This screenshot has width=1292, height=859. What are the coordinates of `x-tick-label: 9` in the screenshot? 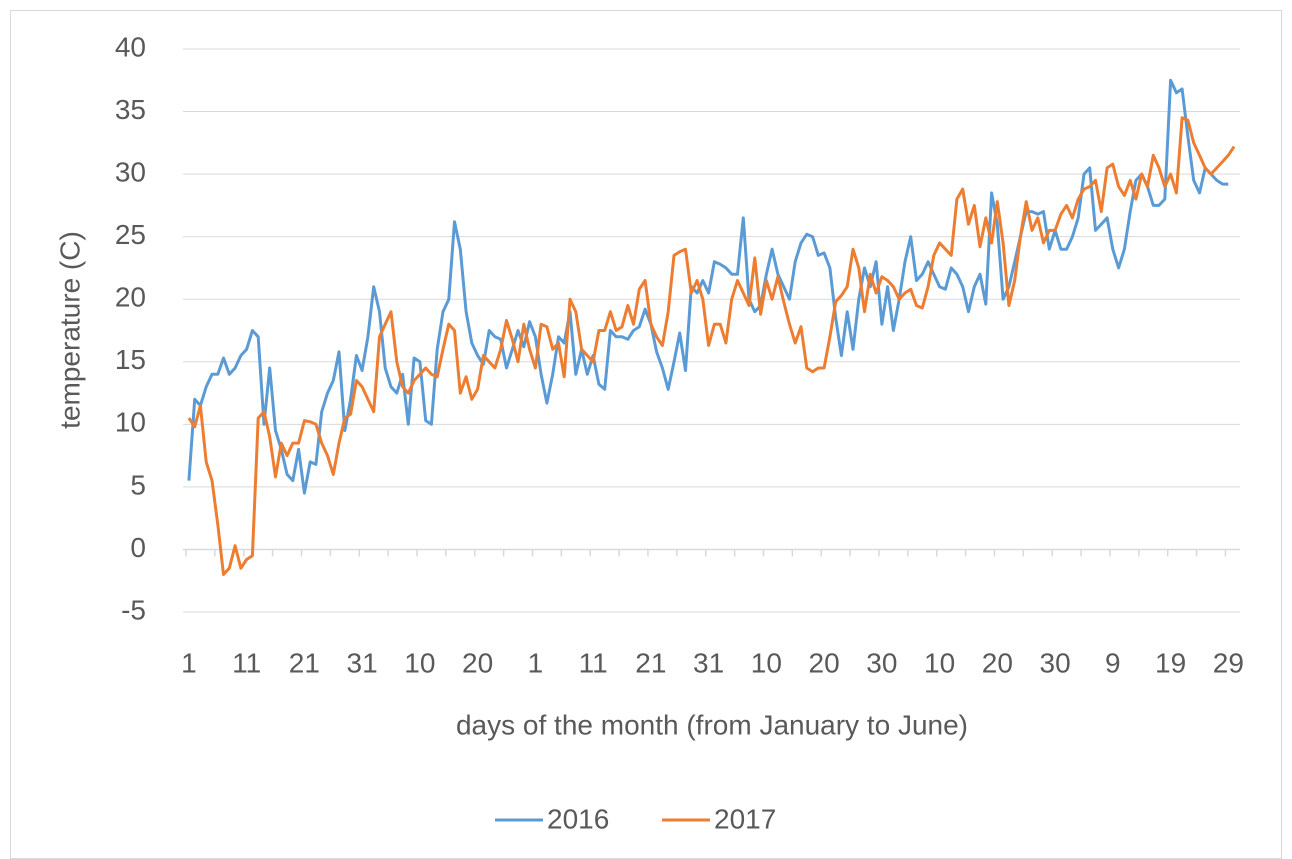 It's located at (1113, 662).